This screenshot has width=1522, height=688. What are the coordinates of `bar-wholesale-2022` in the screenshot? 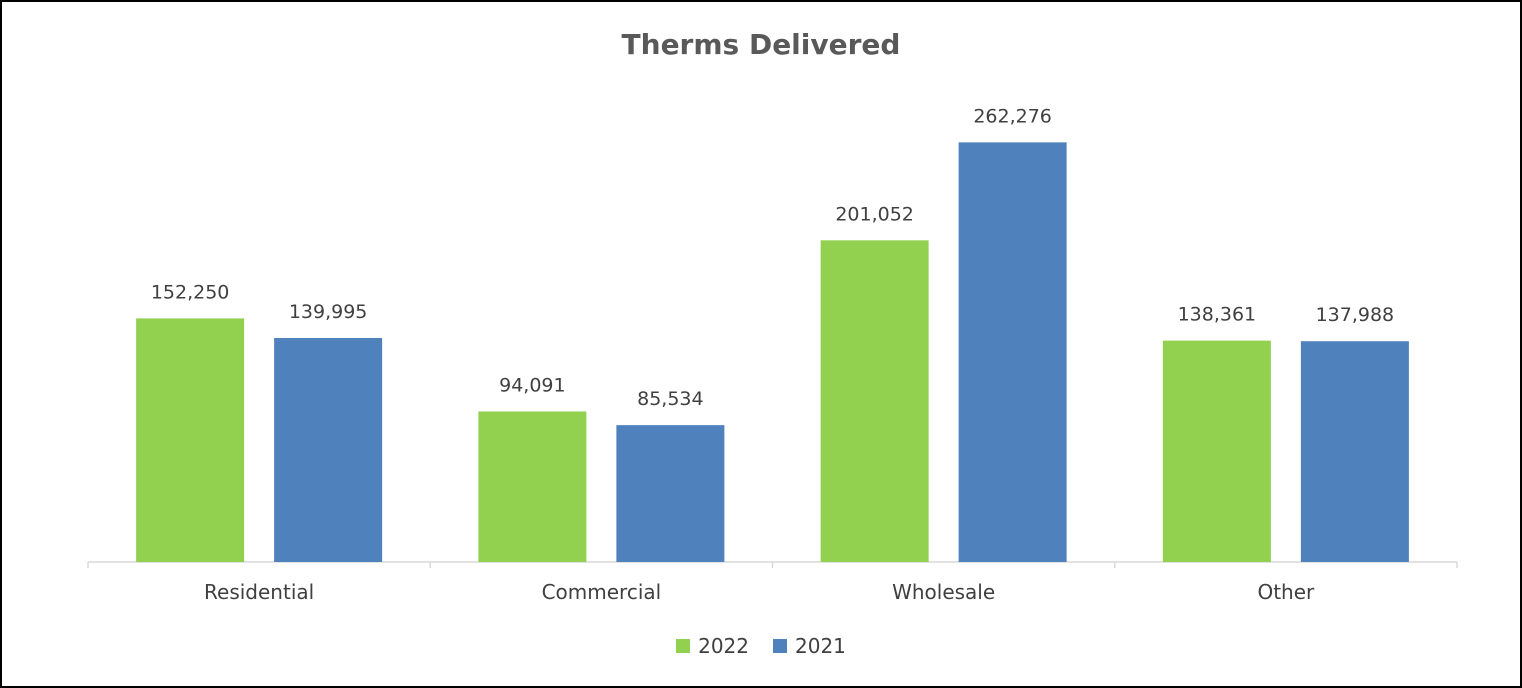 It's located at (874, 401).